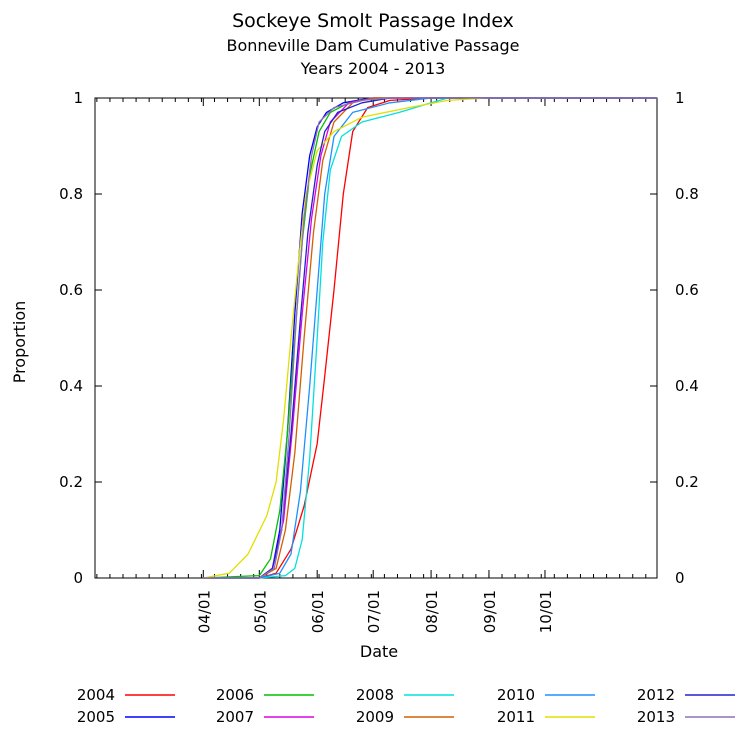 This screenshot has width=738, height=734. Describe the element at coordinates (71, 482) in the screenshot. I see `y-tick-label-left: 0.2` at that location.